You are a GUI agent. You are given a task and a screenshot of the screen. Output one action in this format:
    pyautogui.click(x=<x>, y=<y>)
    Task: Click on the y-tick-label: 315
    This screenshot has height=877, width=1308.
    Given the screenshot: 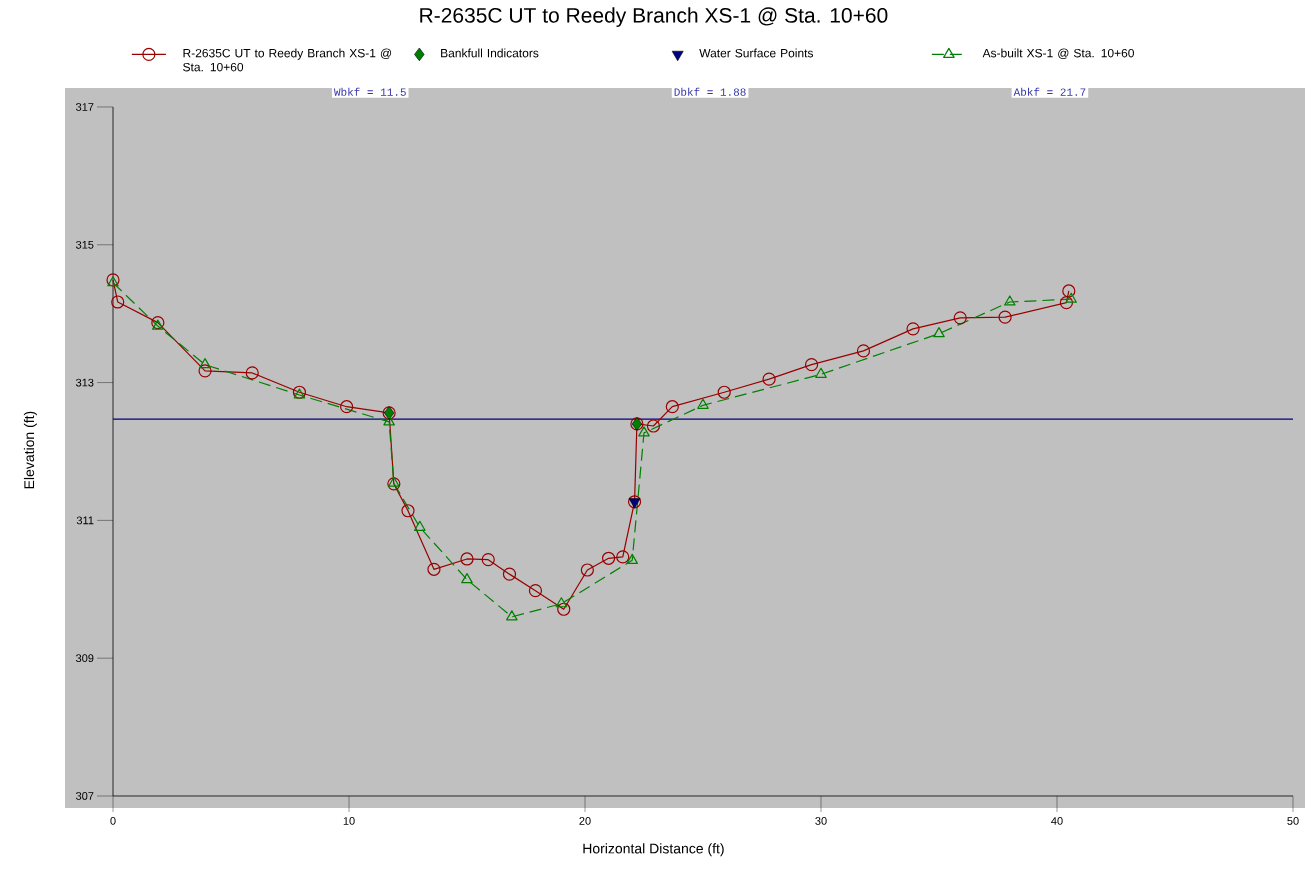 What is the action you would take?
    pyautogui.click(x=84, y=244)
    